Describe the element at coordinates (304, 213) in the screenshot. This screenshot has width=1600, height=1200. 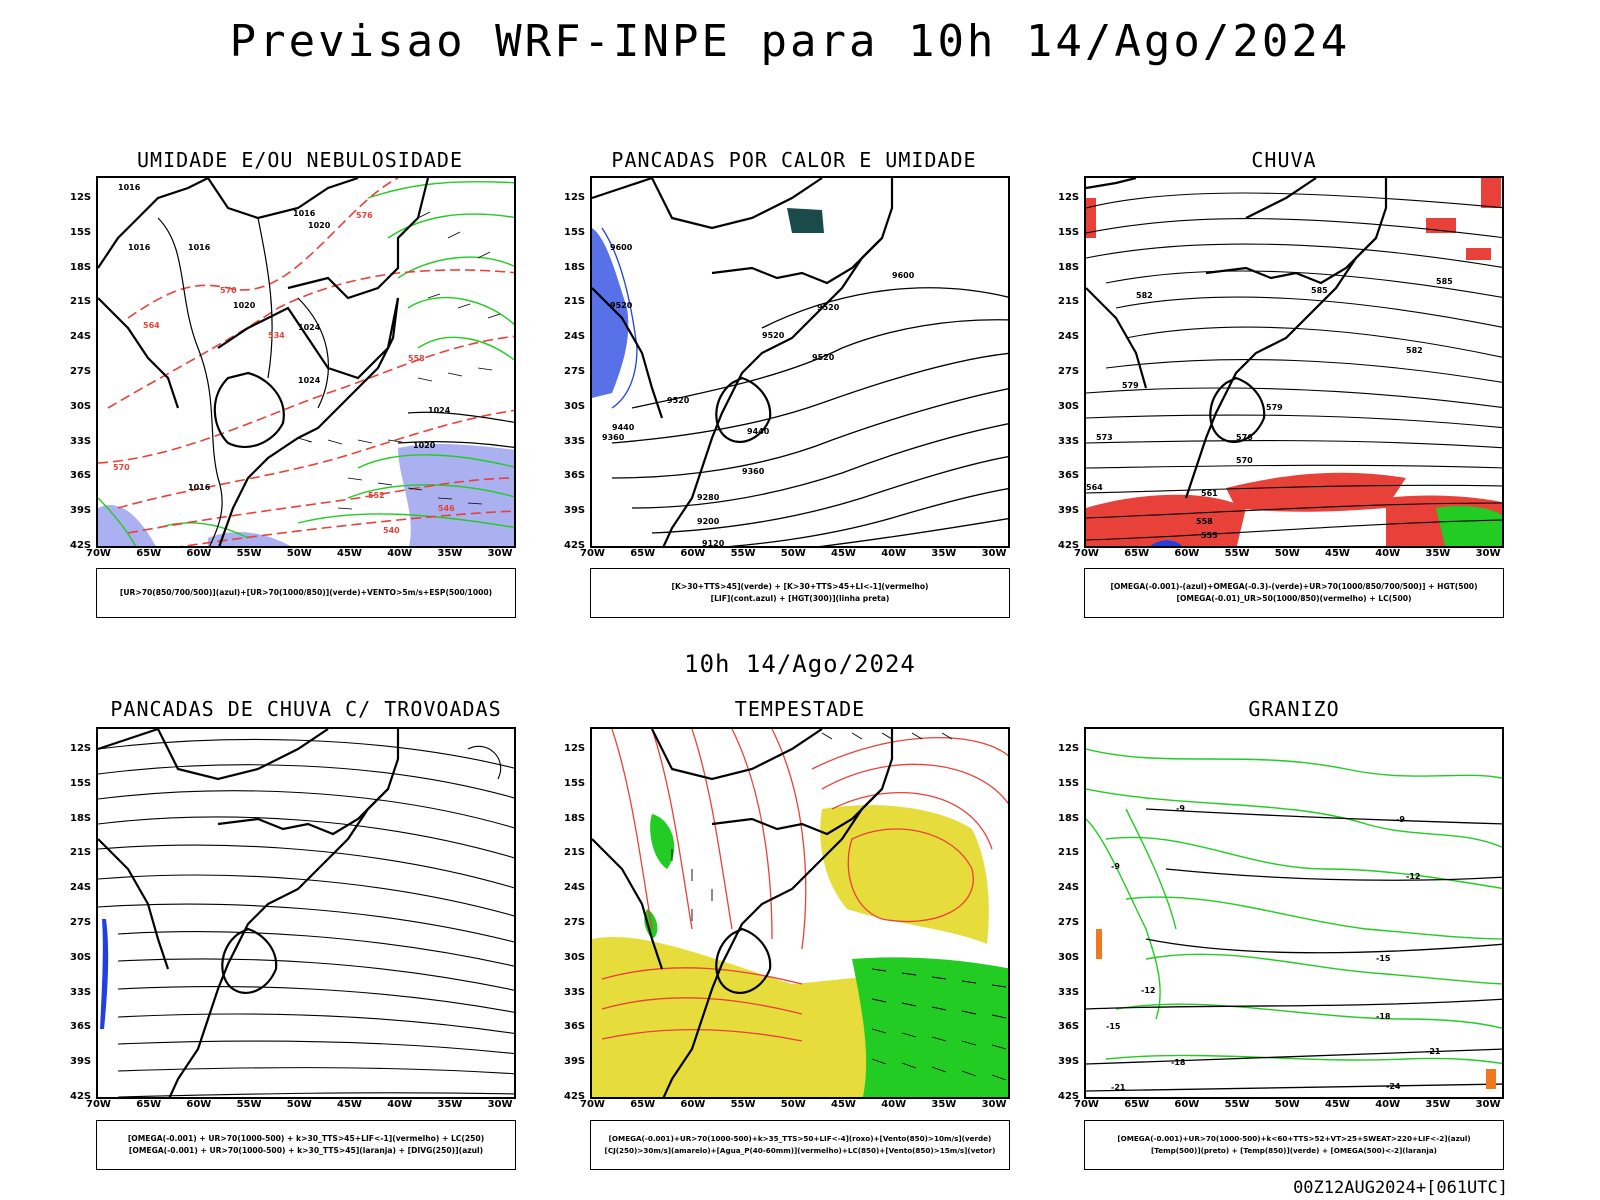
I see `contour-label: 1016` at that location.